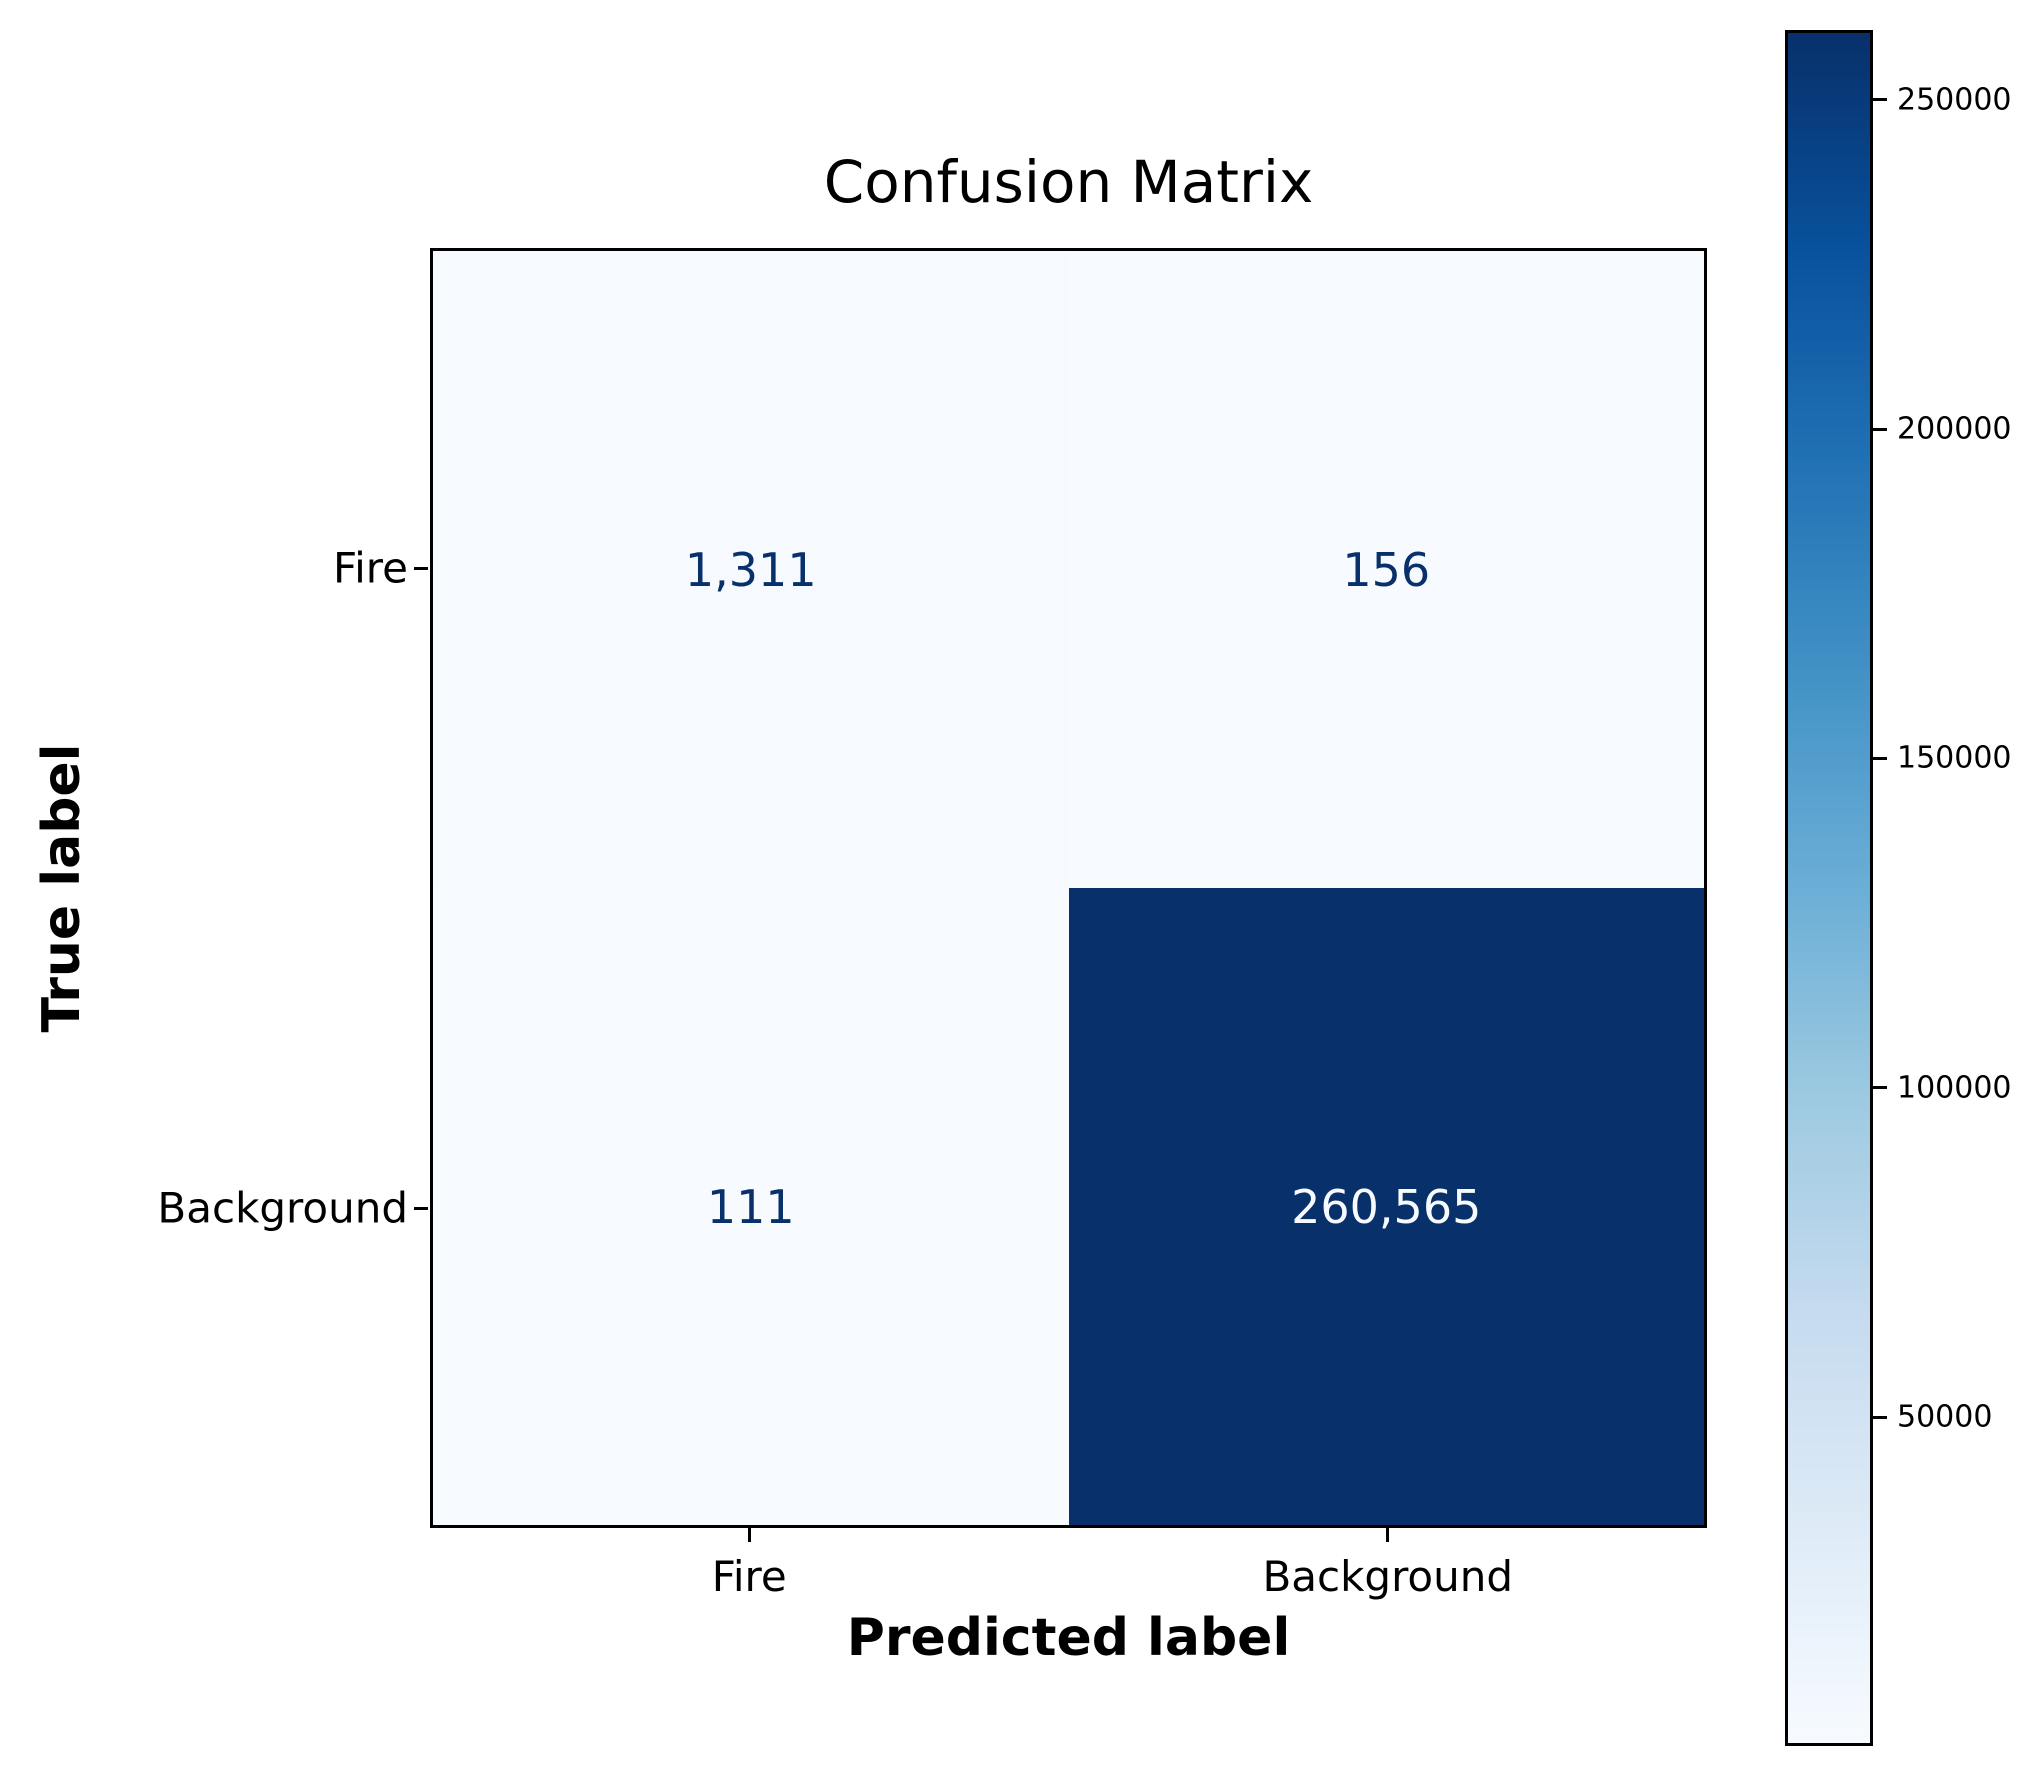 The image size is (2021, 1768). Describe the element at coordinates (1954, 758) in the screenshot. I see `colorbar-tick-label: 150000` at that location.